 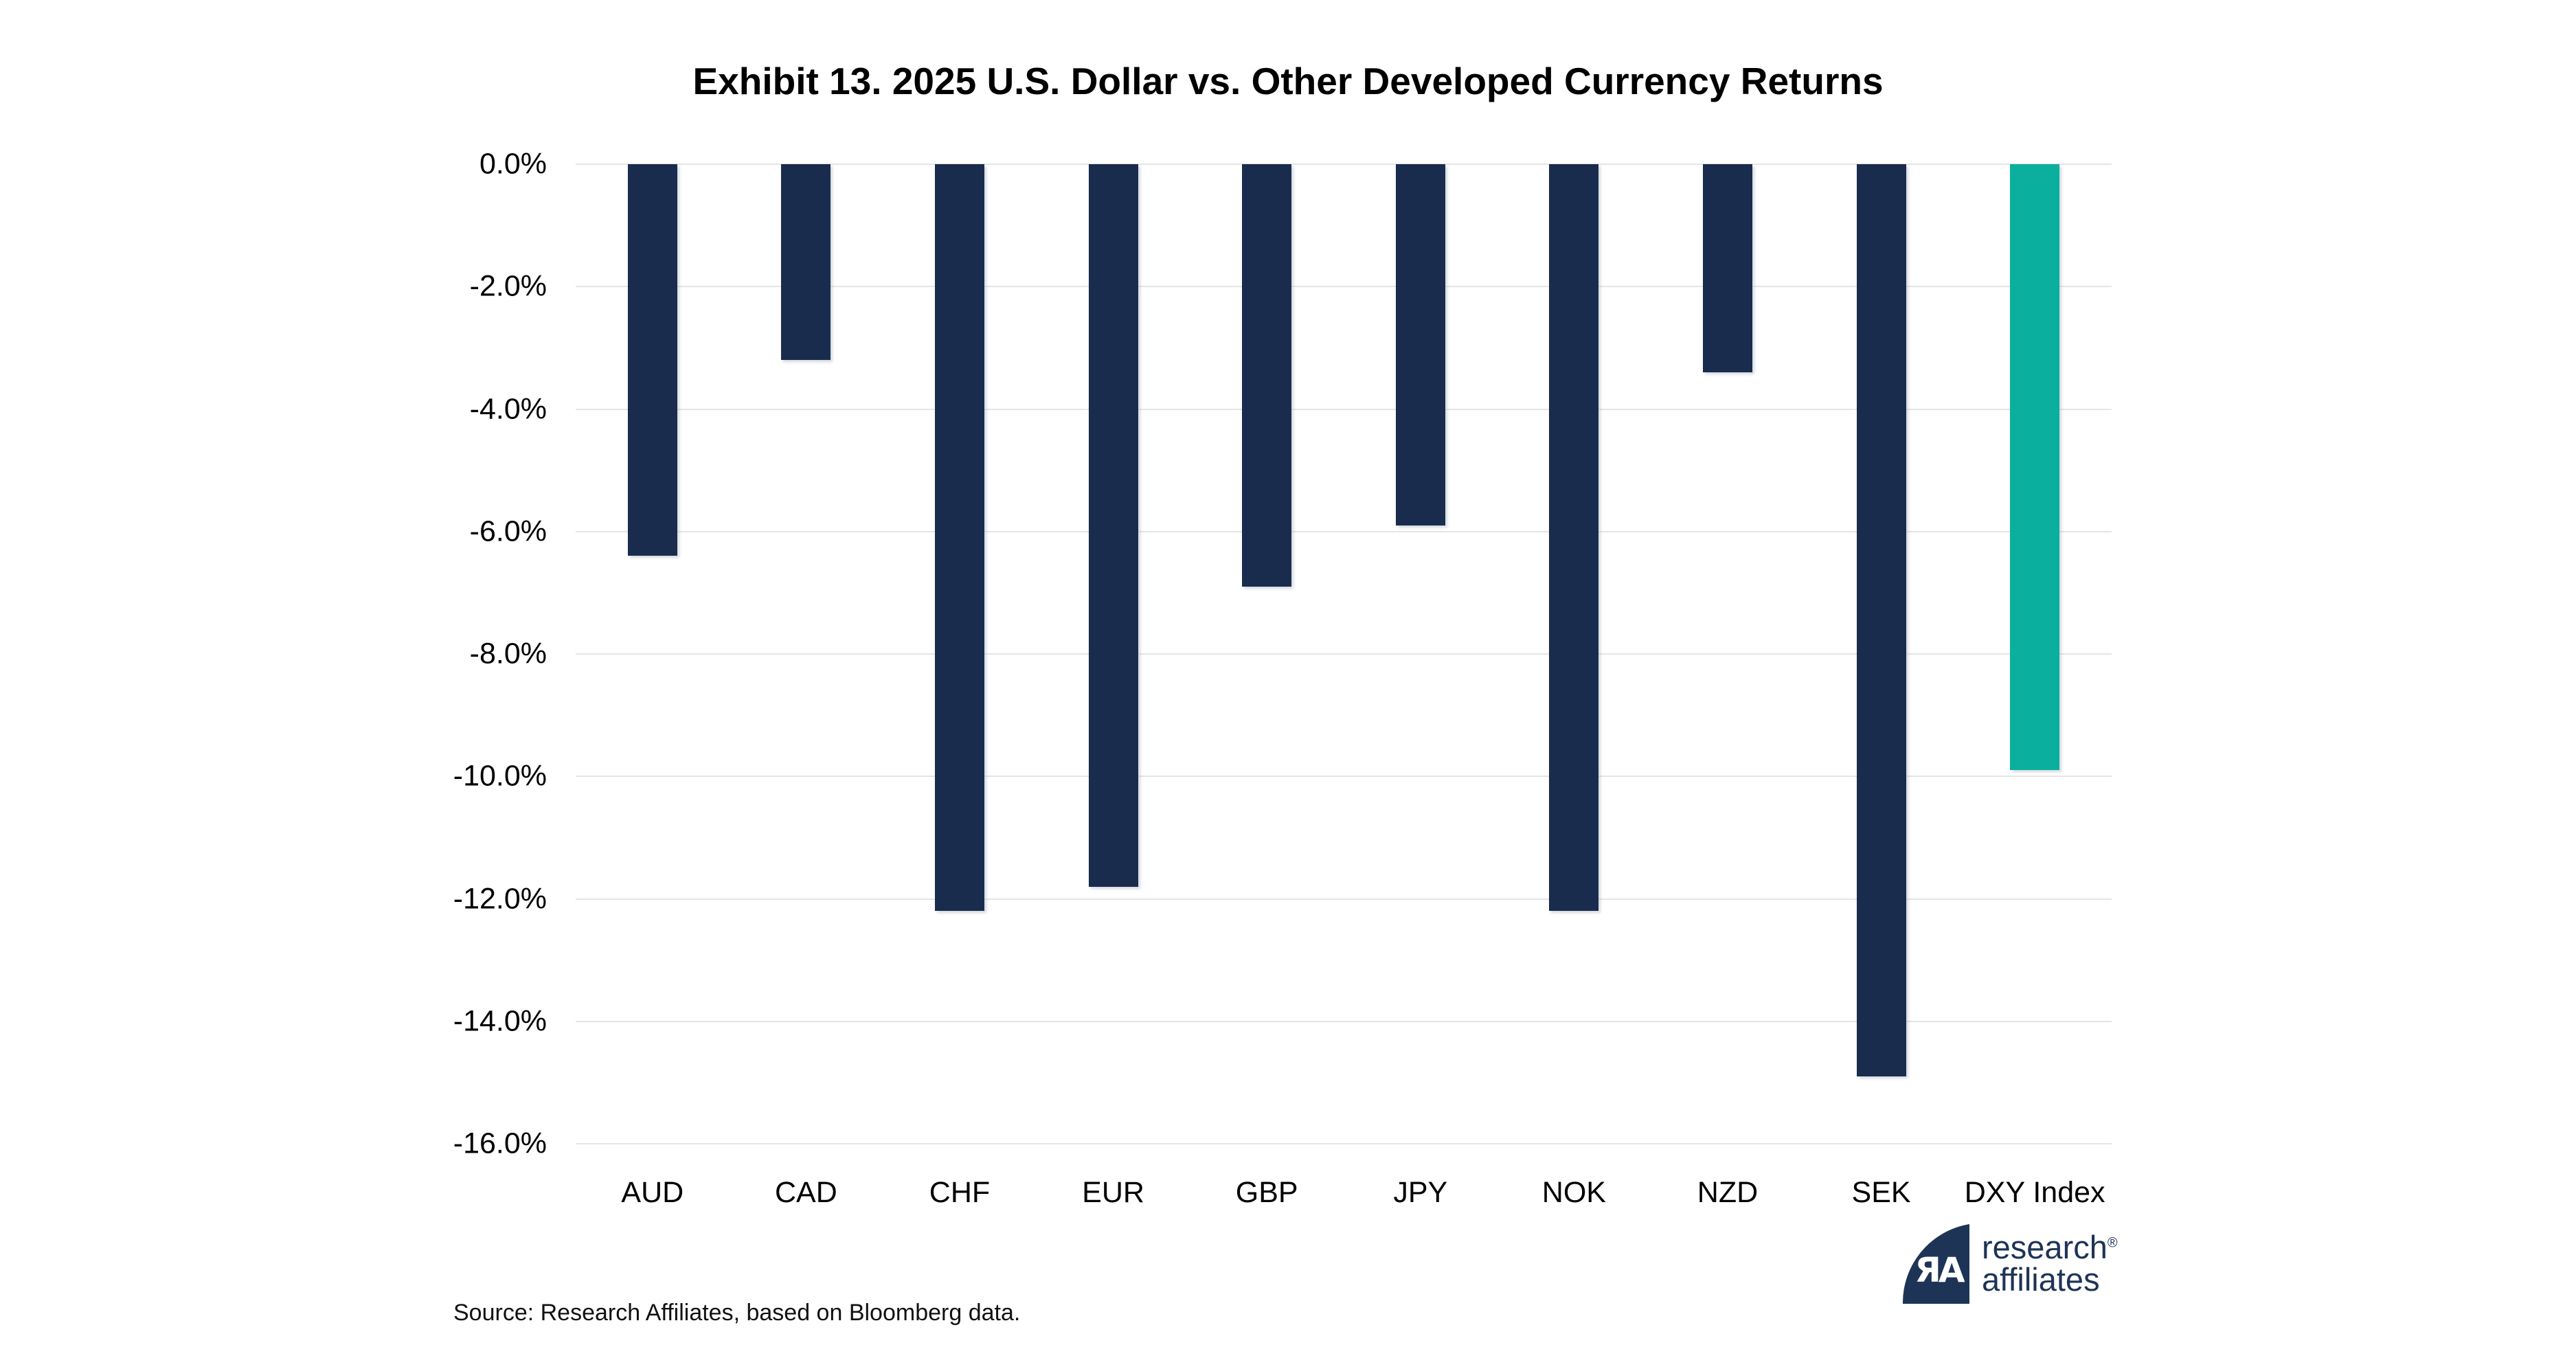 What do you see at coordinates (1574, 538) in the screenshot?
I see `bar-nok` at bounding box center [1574, 538].